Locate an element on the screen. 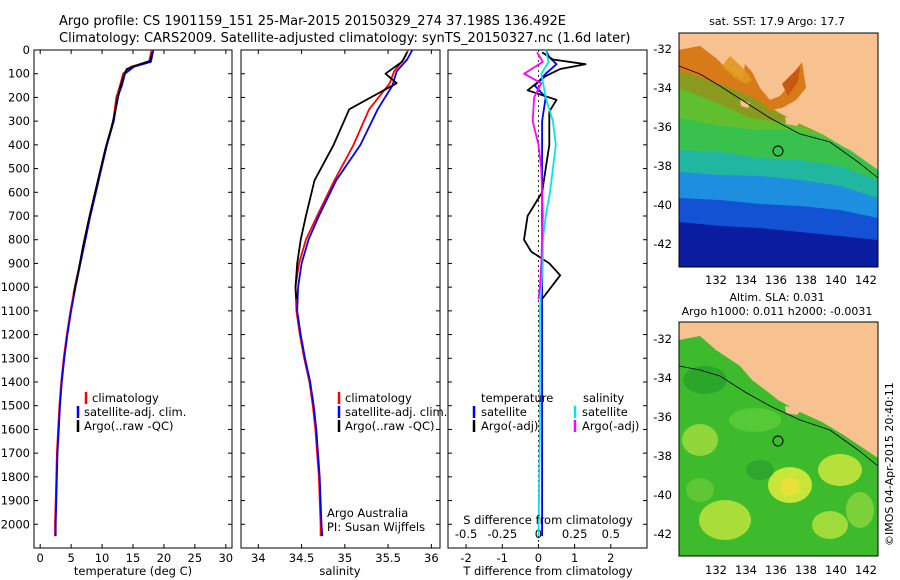 The height and width of the screenshot is (580, 900). legend-label-s-satellite: satellite is located at coordinates (605, 412).